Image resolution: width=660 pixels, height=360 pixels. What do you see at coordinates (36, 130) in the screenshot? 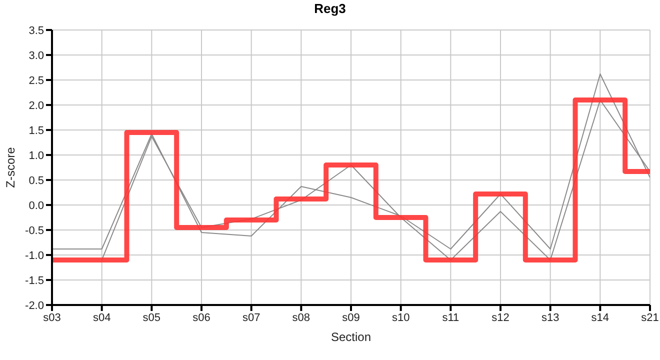
I see `y-tick-label: 1.5` at bounding box center [36, 130].